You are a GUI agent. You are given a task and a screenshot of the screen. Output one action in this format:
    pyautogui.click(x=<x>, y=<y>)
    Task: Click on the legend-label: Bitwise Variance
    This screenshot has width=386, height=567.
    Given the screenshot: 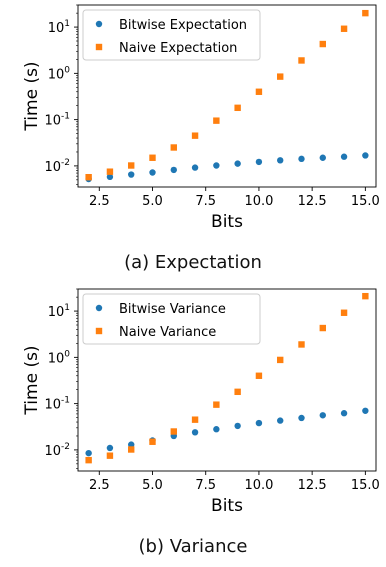 What is the action you would take?
    pyautogui.click(x=172, y=309)
    